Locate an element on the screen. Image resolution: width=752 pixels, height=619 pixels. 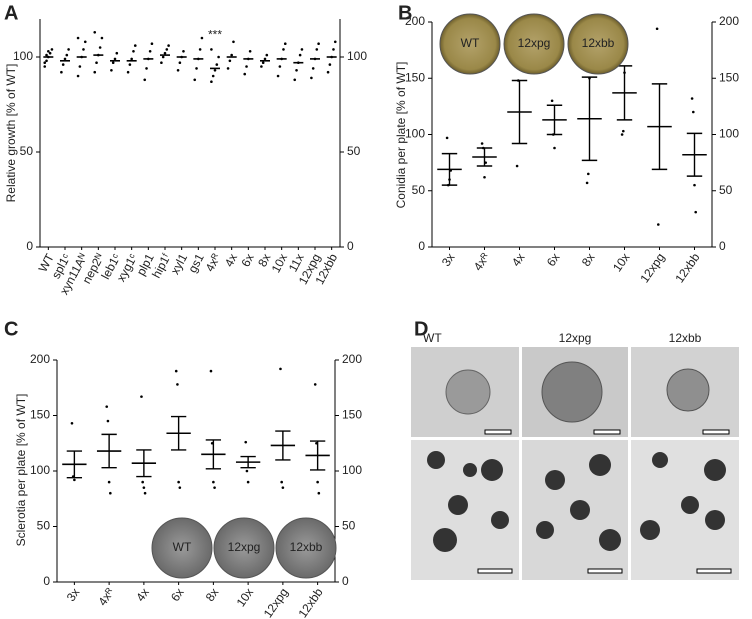
sclerotia is located at coordinates (576, 501).